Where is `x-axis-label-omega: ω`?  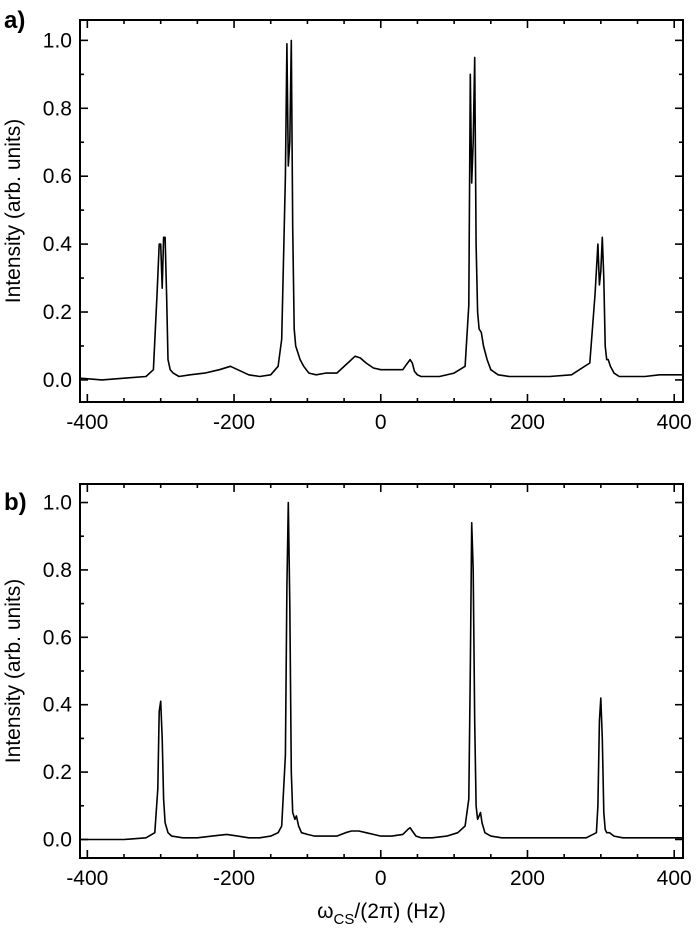
x-axis-label-omega: ω is located at coordinates (325, 911).